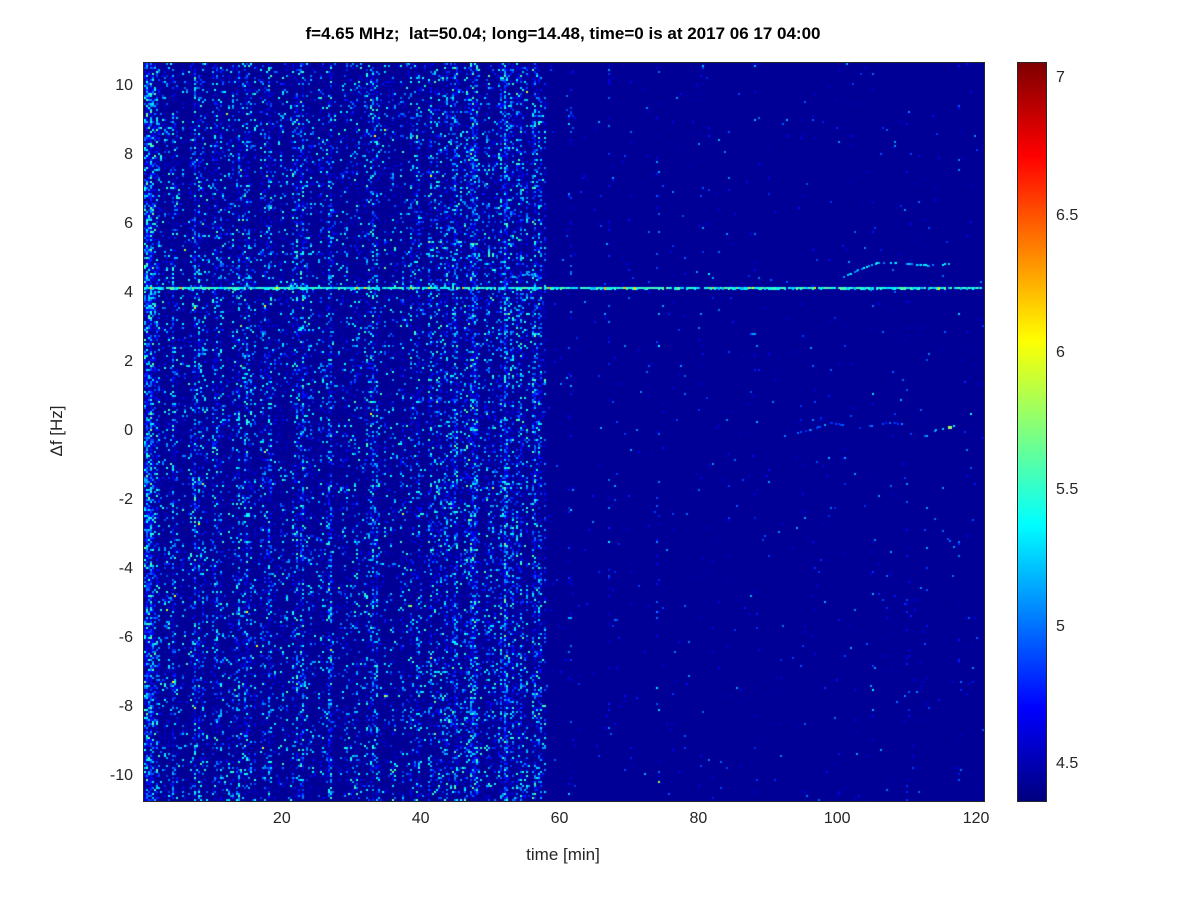 Image resolution: width=1200 pixels, height=900 pixels. I want to click on x-tick-label: 120, so click(976, 818).